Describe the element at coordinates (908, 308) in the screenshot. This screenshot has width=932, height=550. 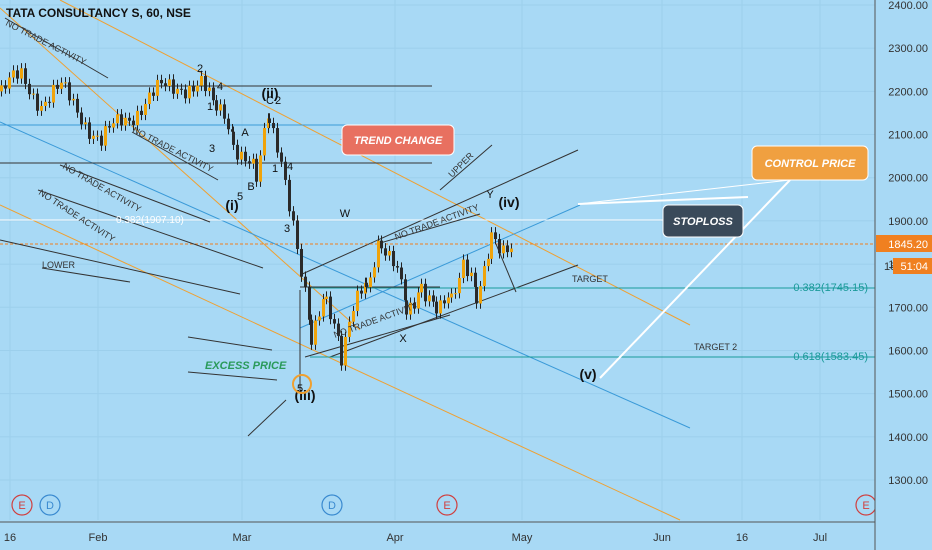
I see `y-tick-label: 1700.00` at that location.